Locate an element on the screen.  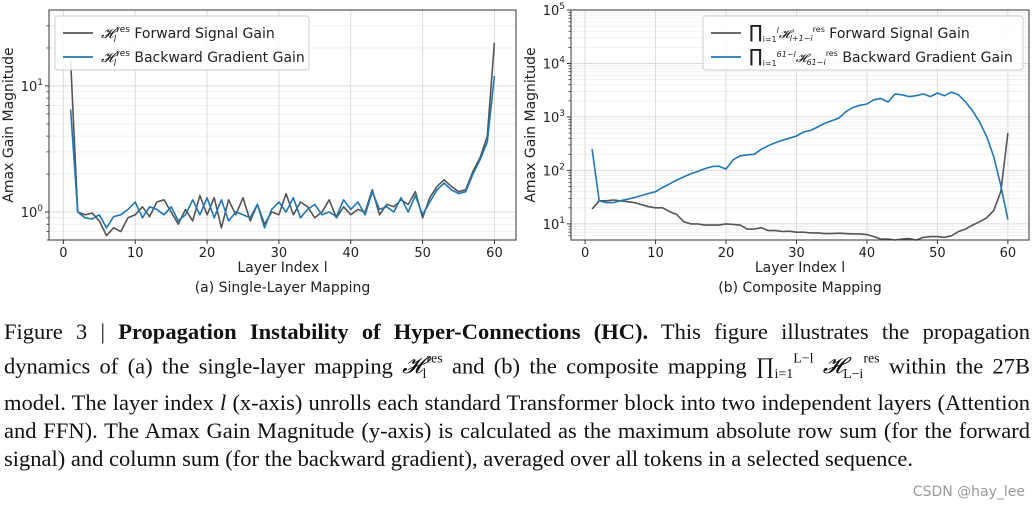
legend-label-backward-part: 61−i is located at coordinates (817, 62).